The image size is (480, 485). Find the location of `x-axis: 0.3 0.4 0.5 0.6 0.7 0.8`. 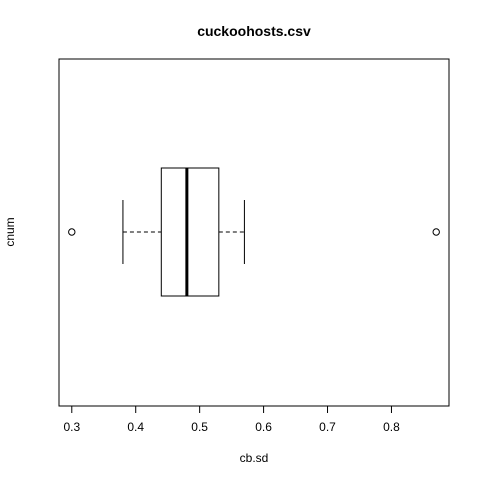

x-axis: 0.3 0.4 0.5 0.6 0.7 0.8 is located at coordinates (231, 419).